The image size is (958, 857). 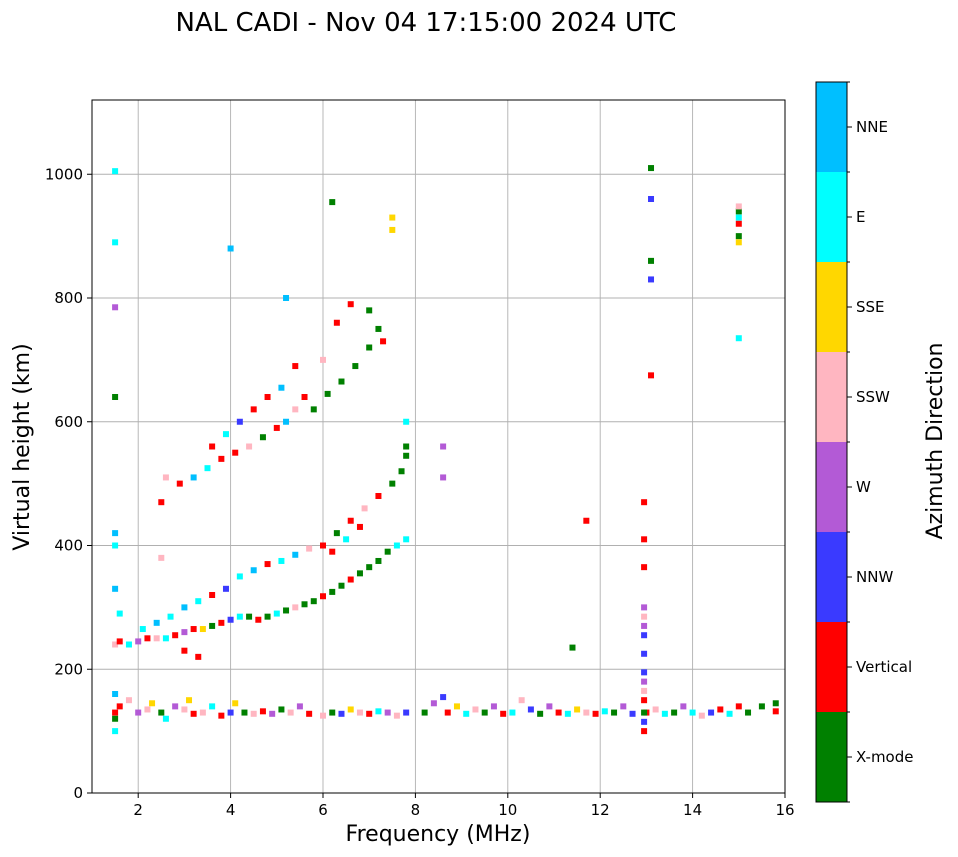 I want to click on x-tick-label: 8, so click(x=416, y=810).